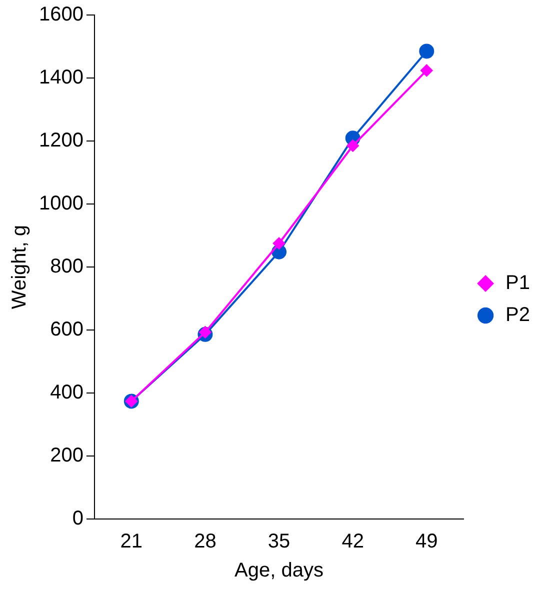 This screenshot has height=589, width=544. Describe the element at coordinates (518, 315) in the screenshot. I see `legend-label: P2` at that location.